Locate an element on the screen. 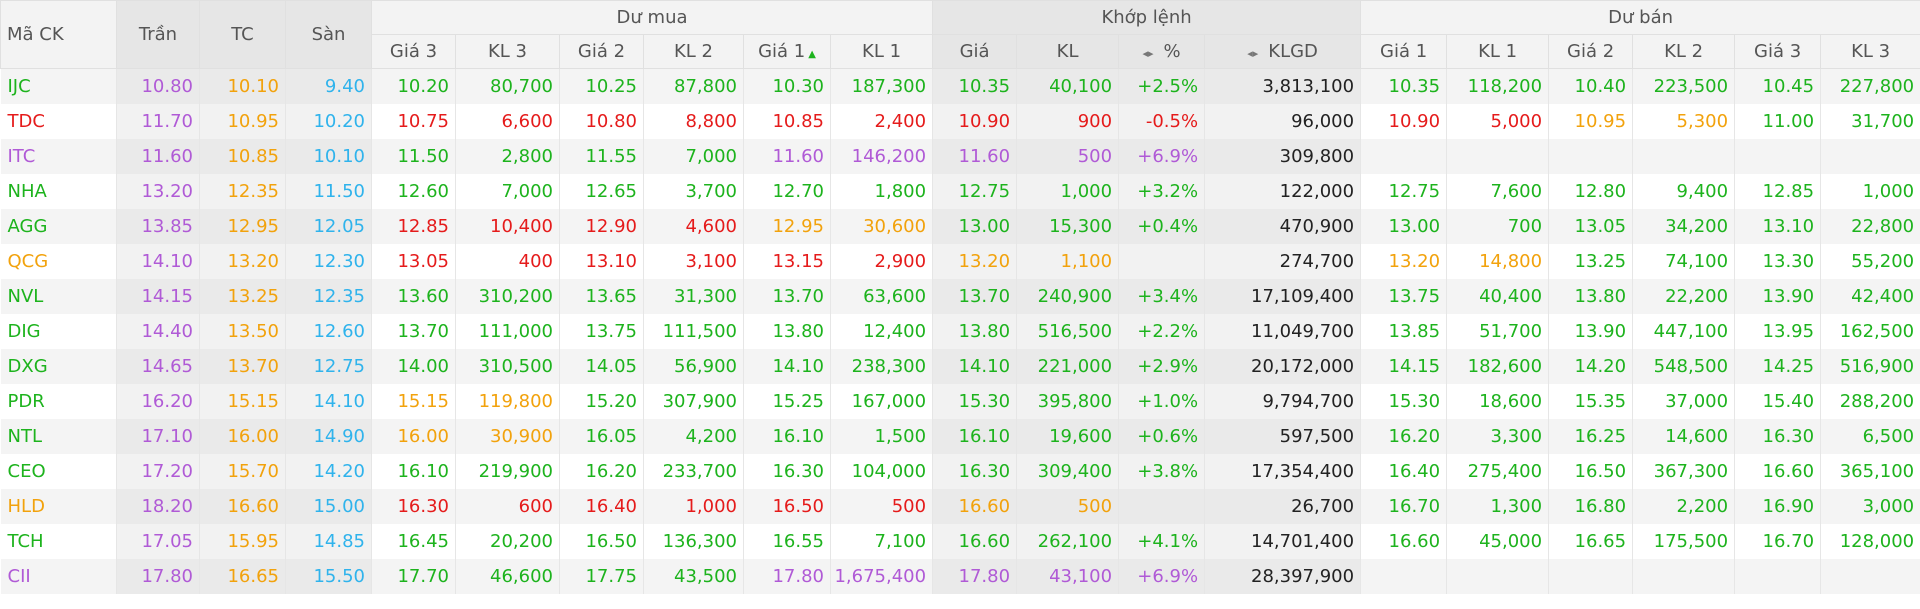 Image resolution: width=1920 pixels, height=609 pixels. quote-cell-text: 307,900 is located at coordinates (699, 401).